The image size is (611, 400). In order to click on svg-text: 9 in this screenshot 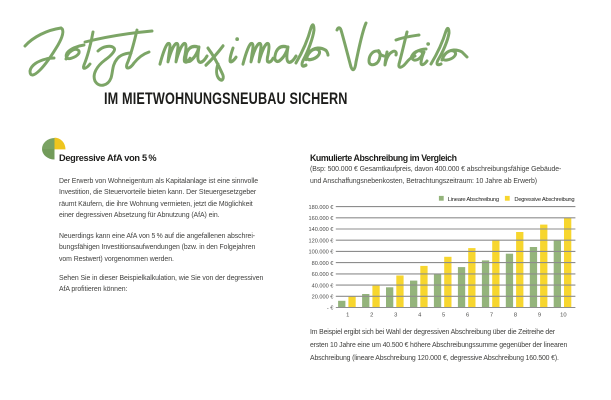, I will do `click(539, 316)`.